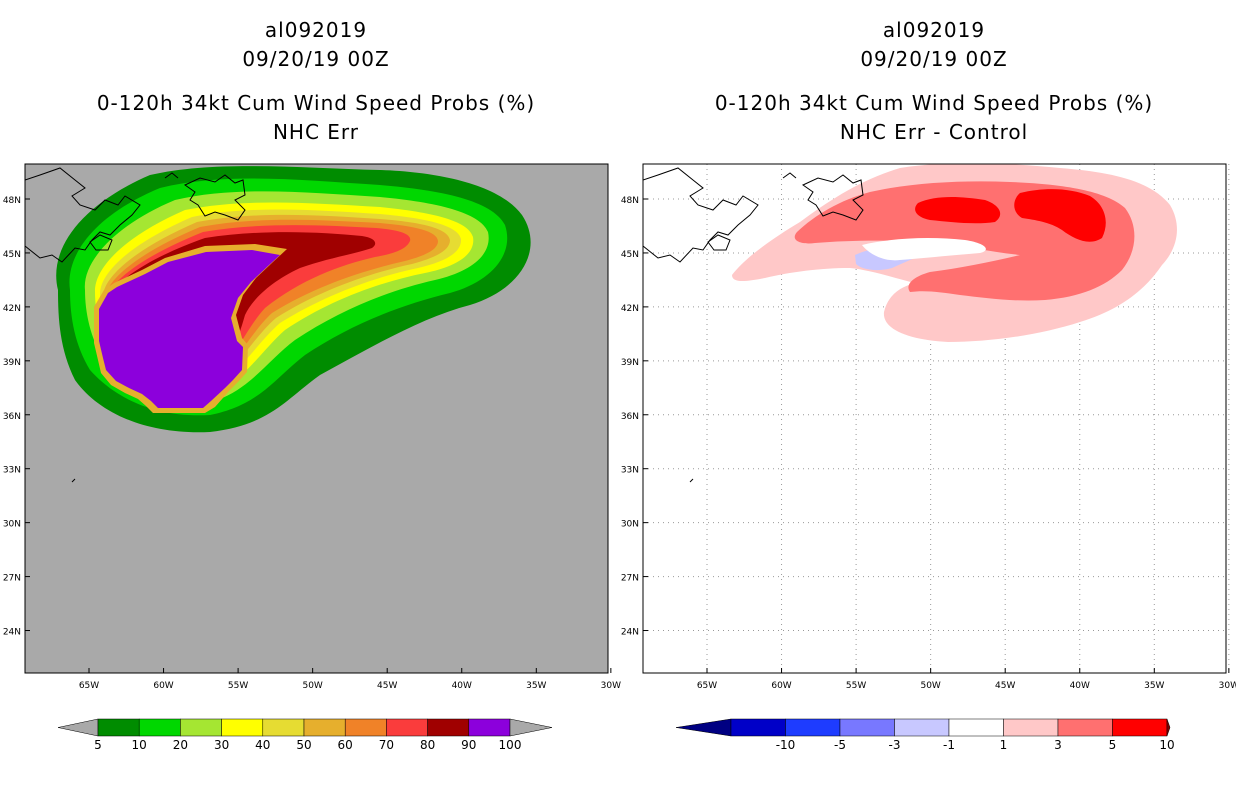 This screenshot has width=1236, height=800. What do you see at coordinates (934, 132) in the screenshot?
I see `right-subtitle: NHC Err - Control` at bounding box center [934, 132].